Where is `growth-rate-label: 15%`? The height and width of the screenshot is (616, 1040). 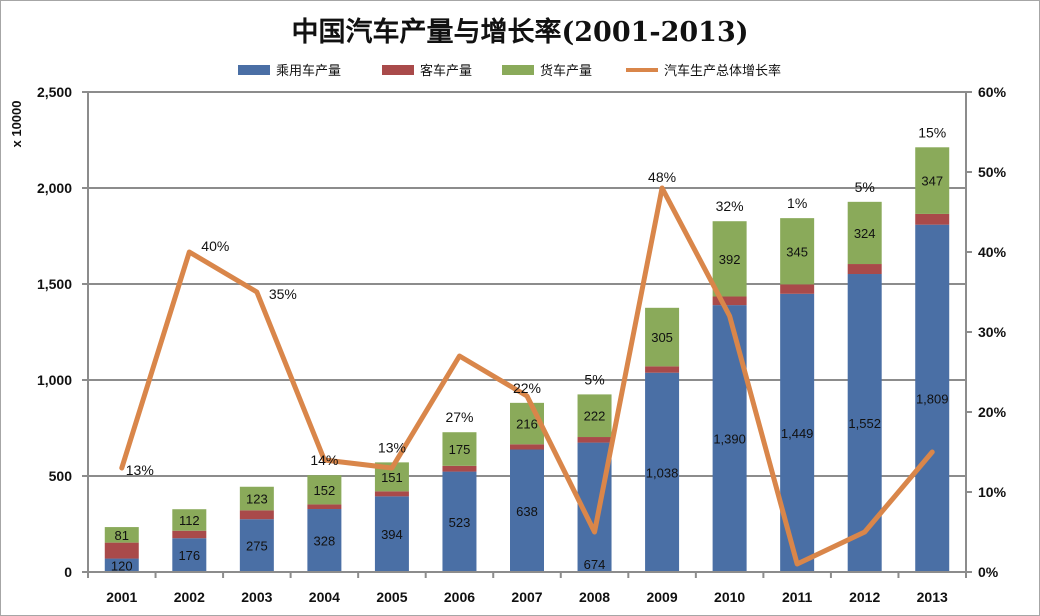 growth-rate-label: 15% is located at coordinates (932, 132).